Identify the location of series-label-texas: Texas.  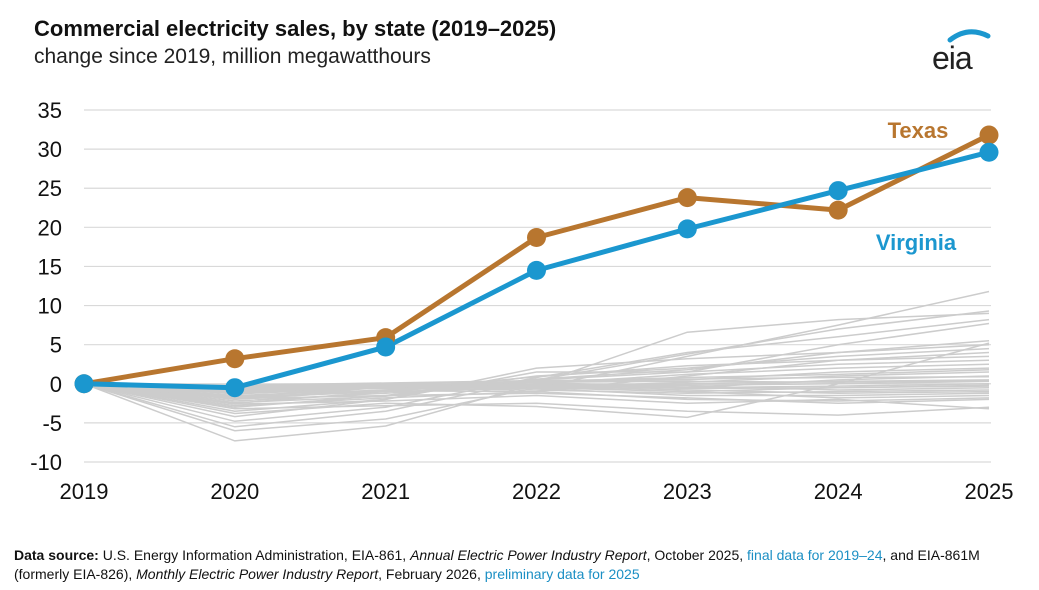
(918, 130).